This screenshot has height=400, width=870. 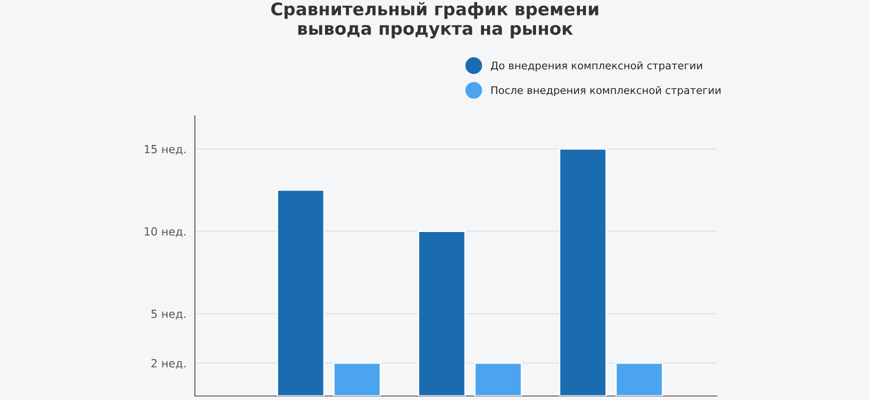 I want to click on y-tick-label: 10 нед., so click(x=165, y=232).